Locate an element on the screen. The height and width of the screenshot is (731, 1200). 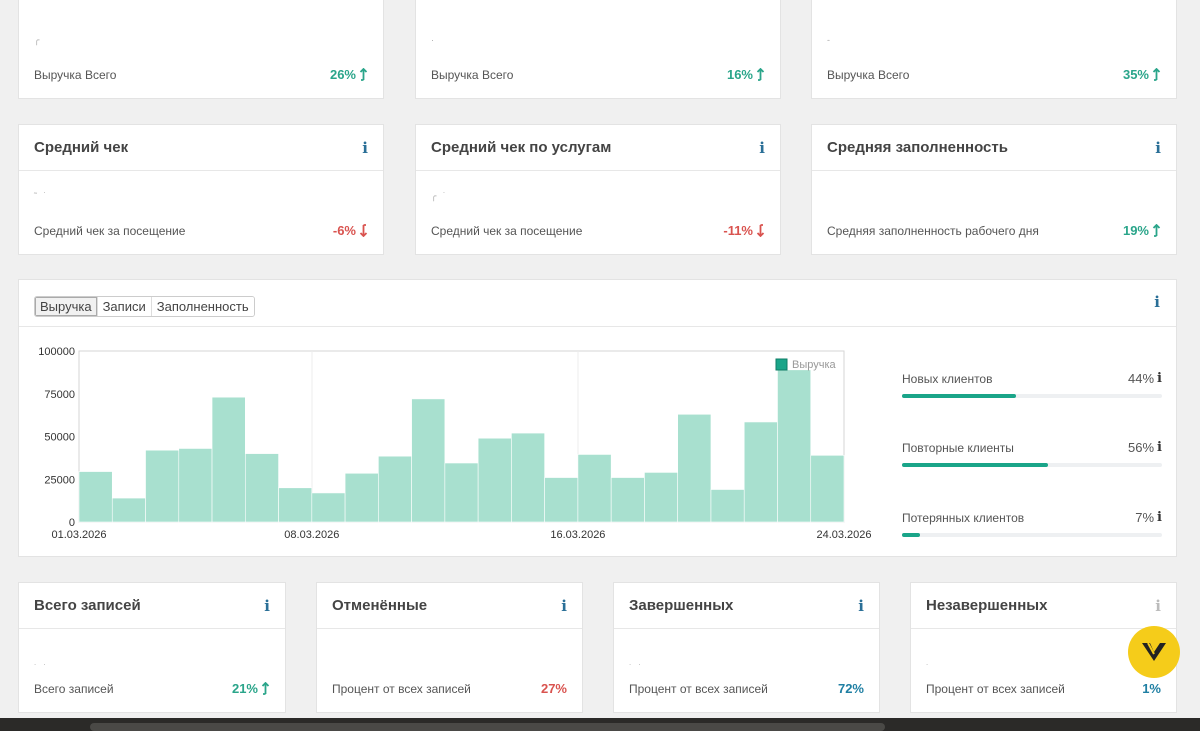
card-title: Средний чек по услугам is located at coordinates (521, 147).